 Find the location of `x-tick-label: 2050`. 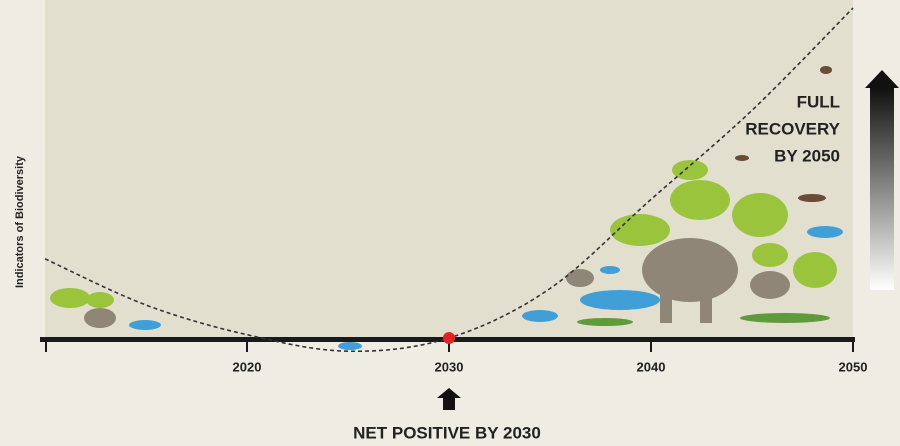

x-tick-label: 2050 is located at coordinates (853, 366).